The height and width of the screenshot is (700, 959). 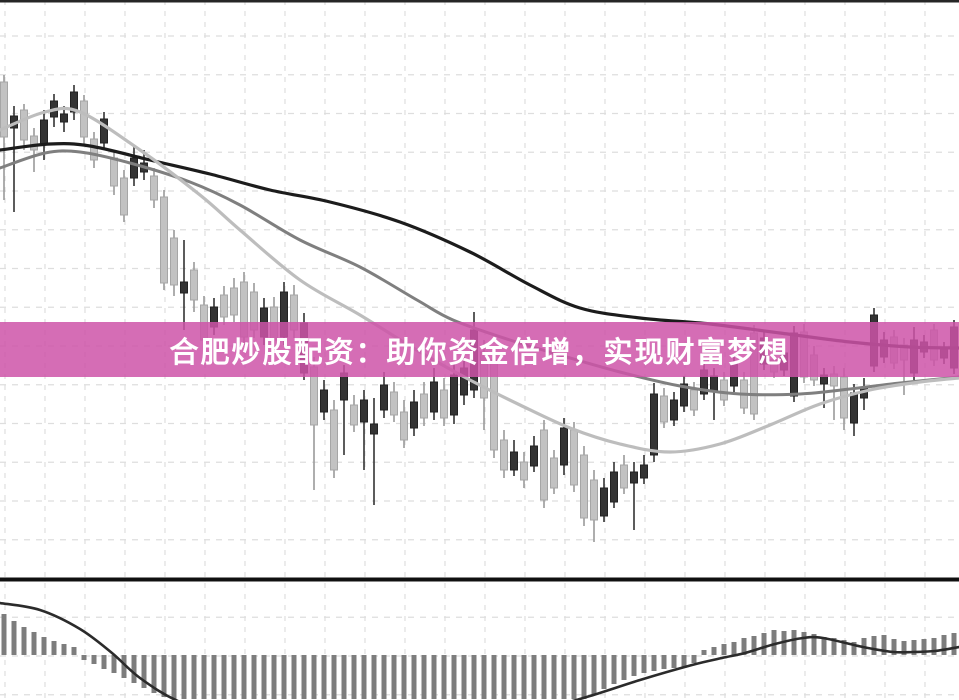 I want to click on promo-banner-text: 合肥炒股配资：助你资金倍增，实现财富梦想, so click(x=479, y=352).